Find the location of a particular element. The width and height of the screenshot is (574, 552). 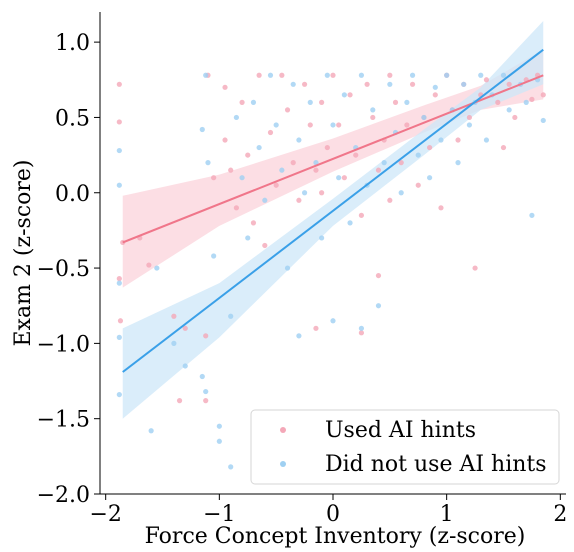

y-tick-label: 1.0 is located at coordinates (72, 43).